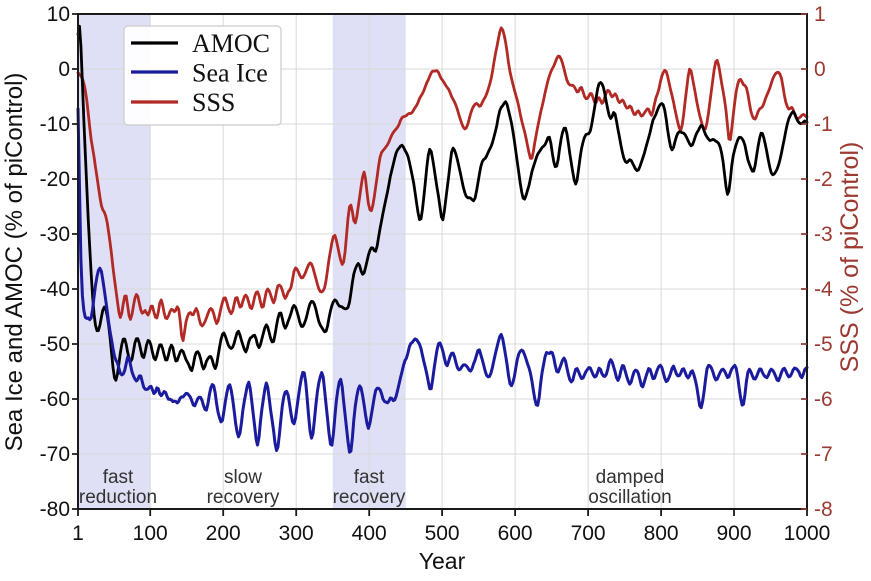 The image size is (871, 581). What do you see at coordinates (231, 43) in the screenshot?
I see `svg-text: AMOC` at bounding box center [231, 43].